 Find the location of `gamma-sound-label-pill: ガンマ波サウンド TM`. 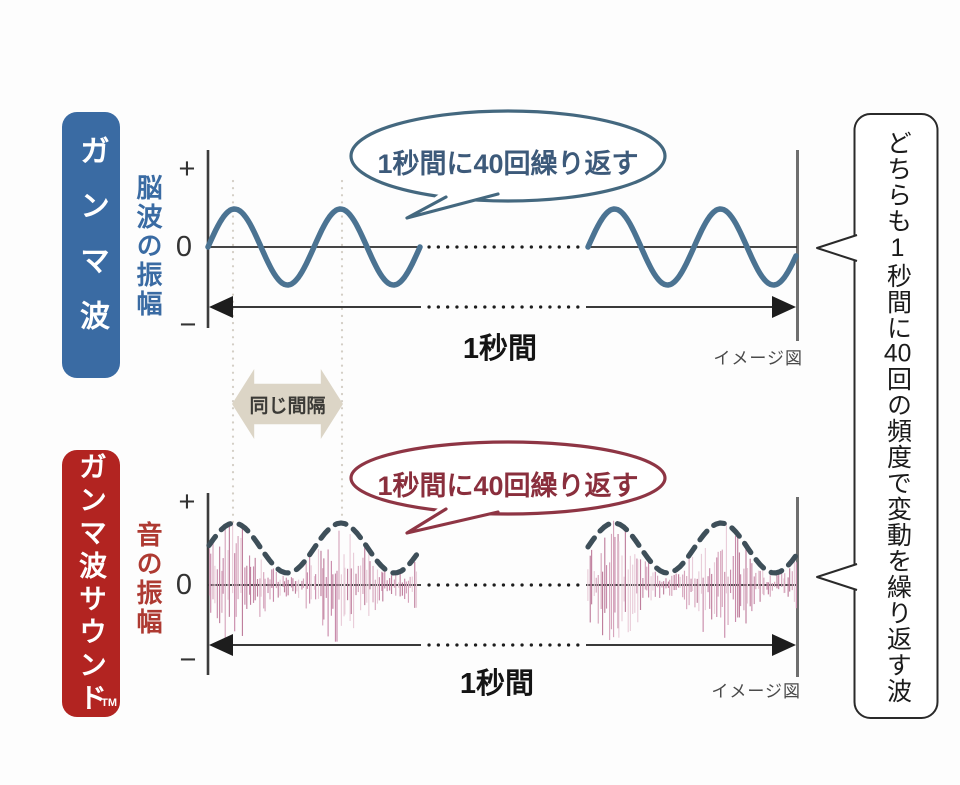

gamma-sound-label-pill: ガンマ波サウンド TM is located at coordinates (91, 583).